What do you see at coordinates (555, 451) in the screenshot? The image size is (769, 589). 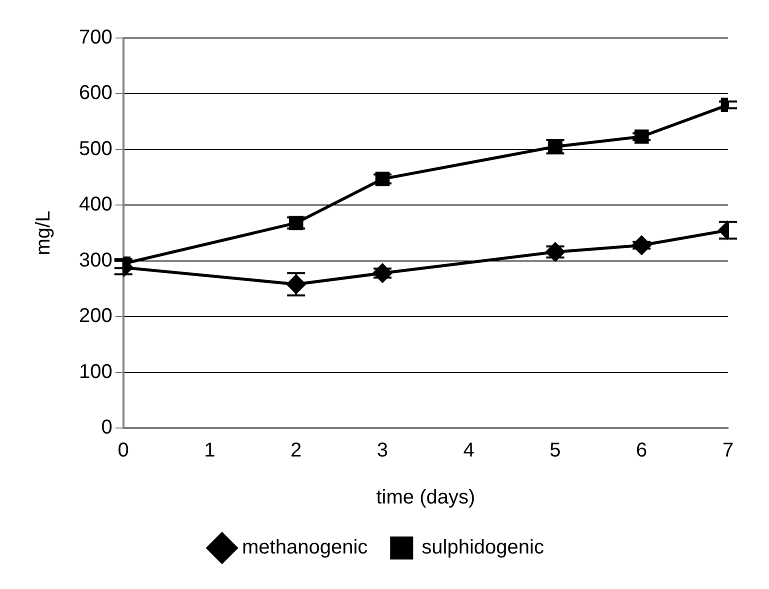 I see `x-tick-label: 5` at bounding box center [555, 451].